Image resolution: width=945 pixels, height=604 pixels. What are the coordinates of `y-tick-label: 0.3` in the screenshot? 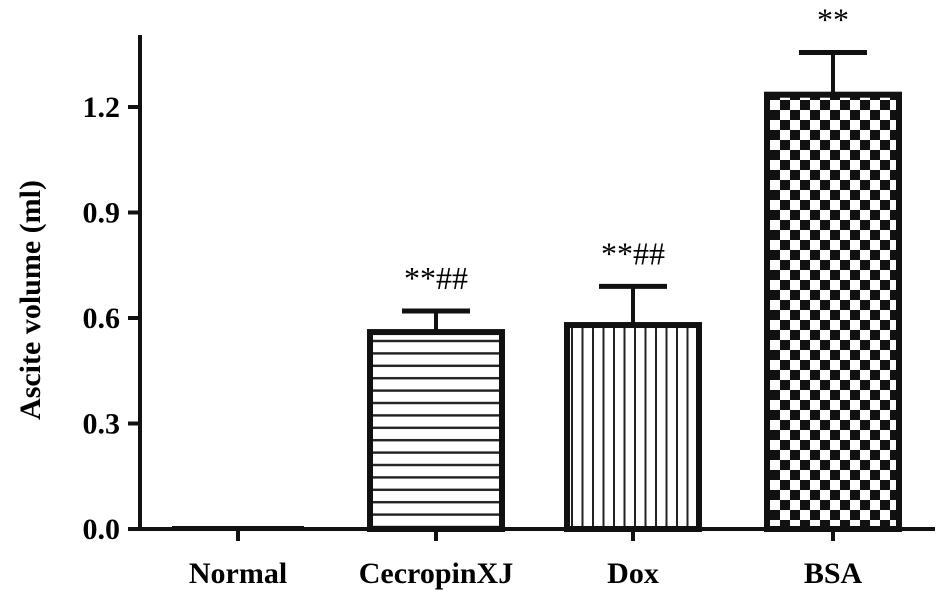 It's located at (102, 424).